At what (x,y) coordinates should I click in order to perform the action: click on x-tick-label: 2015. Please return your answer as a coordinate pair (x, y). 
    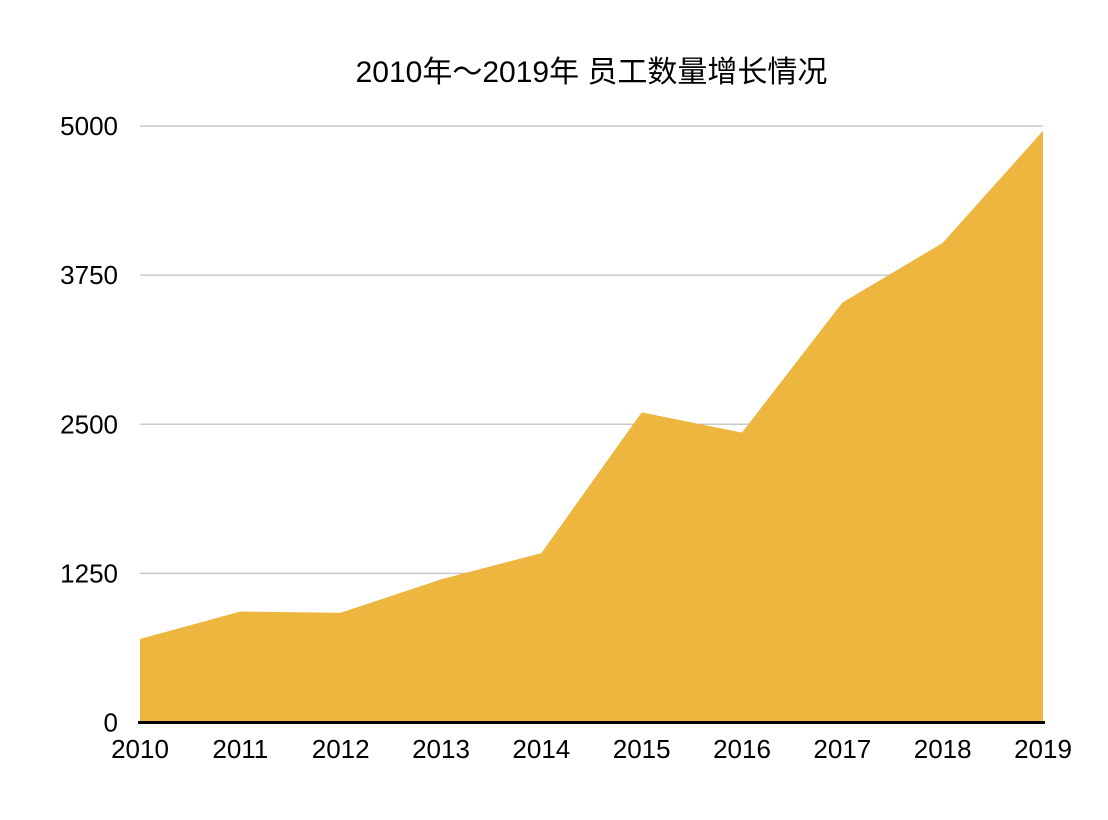
    Looking at the image, I should click on (642, 749).